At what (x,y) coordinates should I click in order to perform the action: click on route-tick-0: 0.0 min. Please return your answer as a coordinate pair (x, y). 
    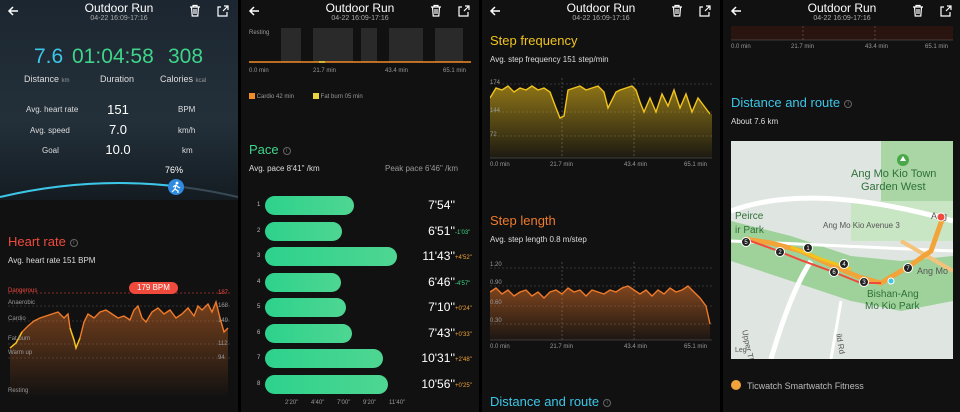
    Looking at the image, I should click on (741, 47).